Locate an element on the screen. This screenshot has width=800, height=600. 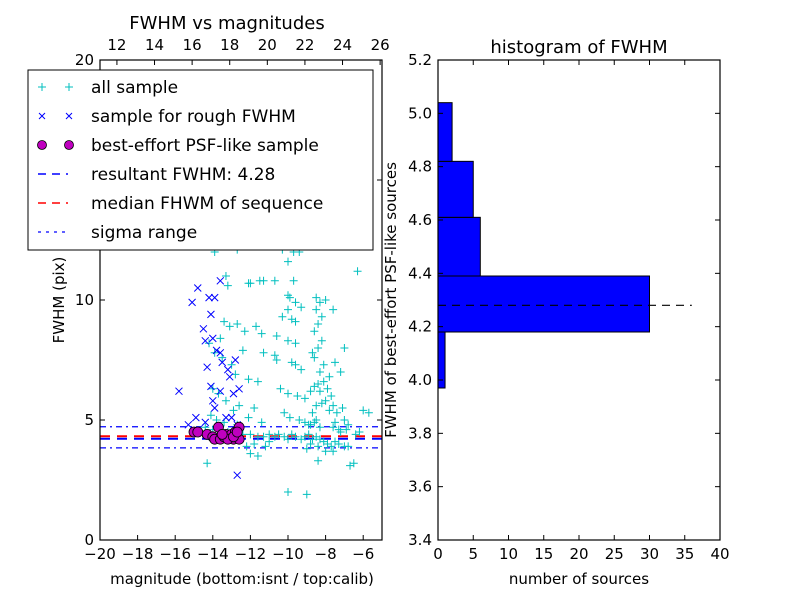
hist-y-tick-label: 5.2 is located at coordinates (420, 60).